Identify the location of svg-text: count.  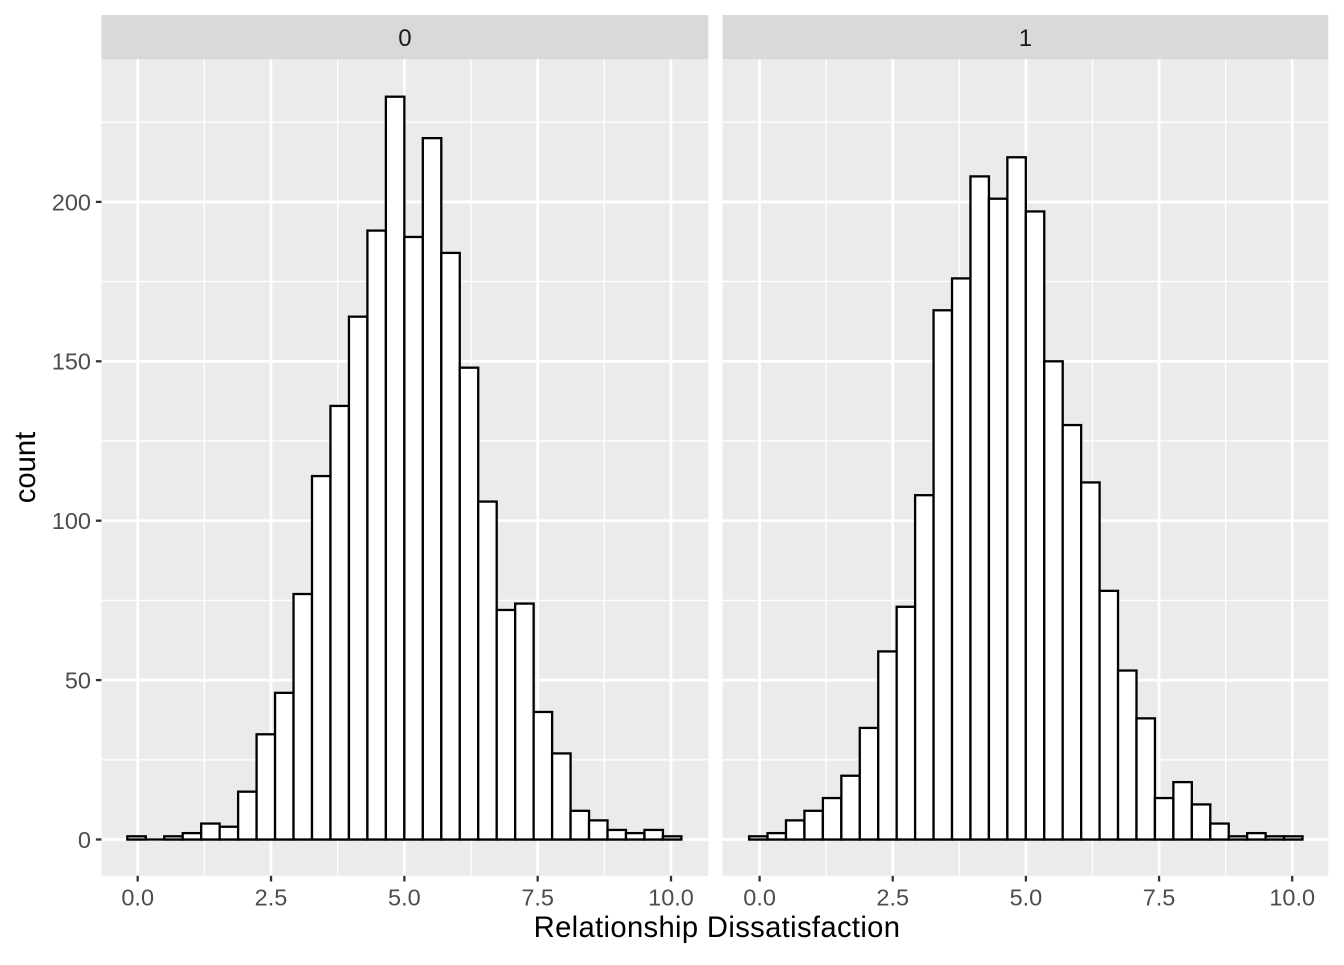
(26, 467).